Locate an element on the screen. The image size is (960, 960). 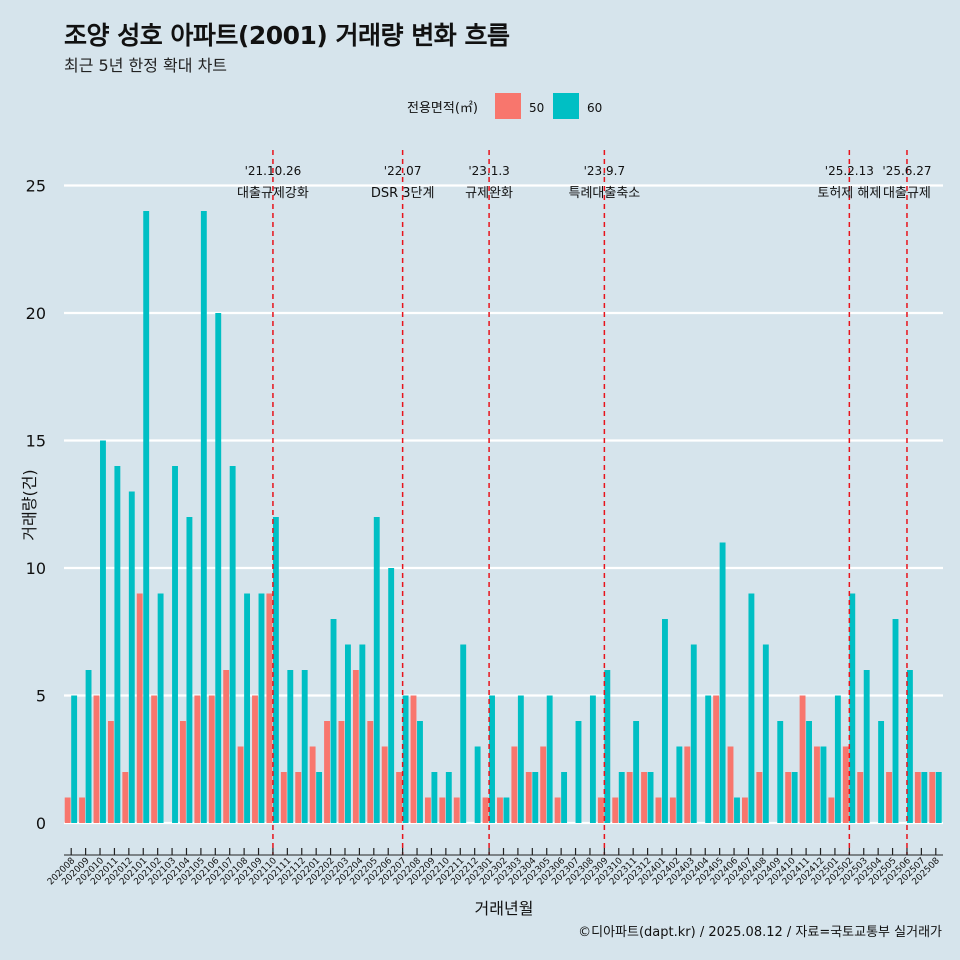
y-axis: 0 5 10 15 20 25 is located at coordinates (36, 505).